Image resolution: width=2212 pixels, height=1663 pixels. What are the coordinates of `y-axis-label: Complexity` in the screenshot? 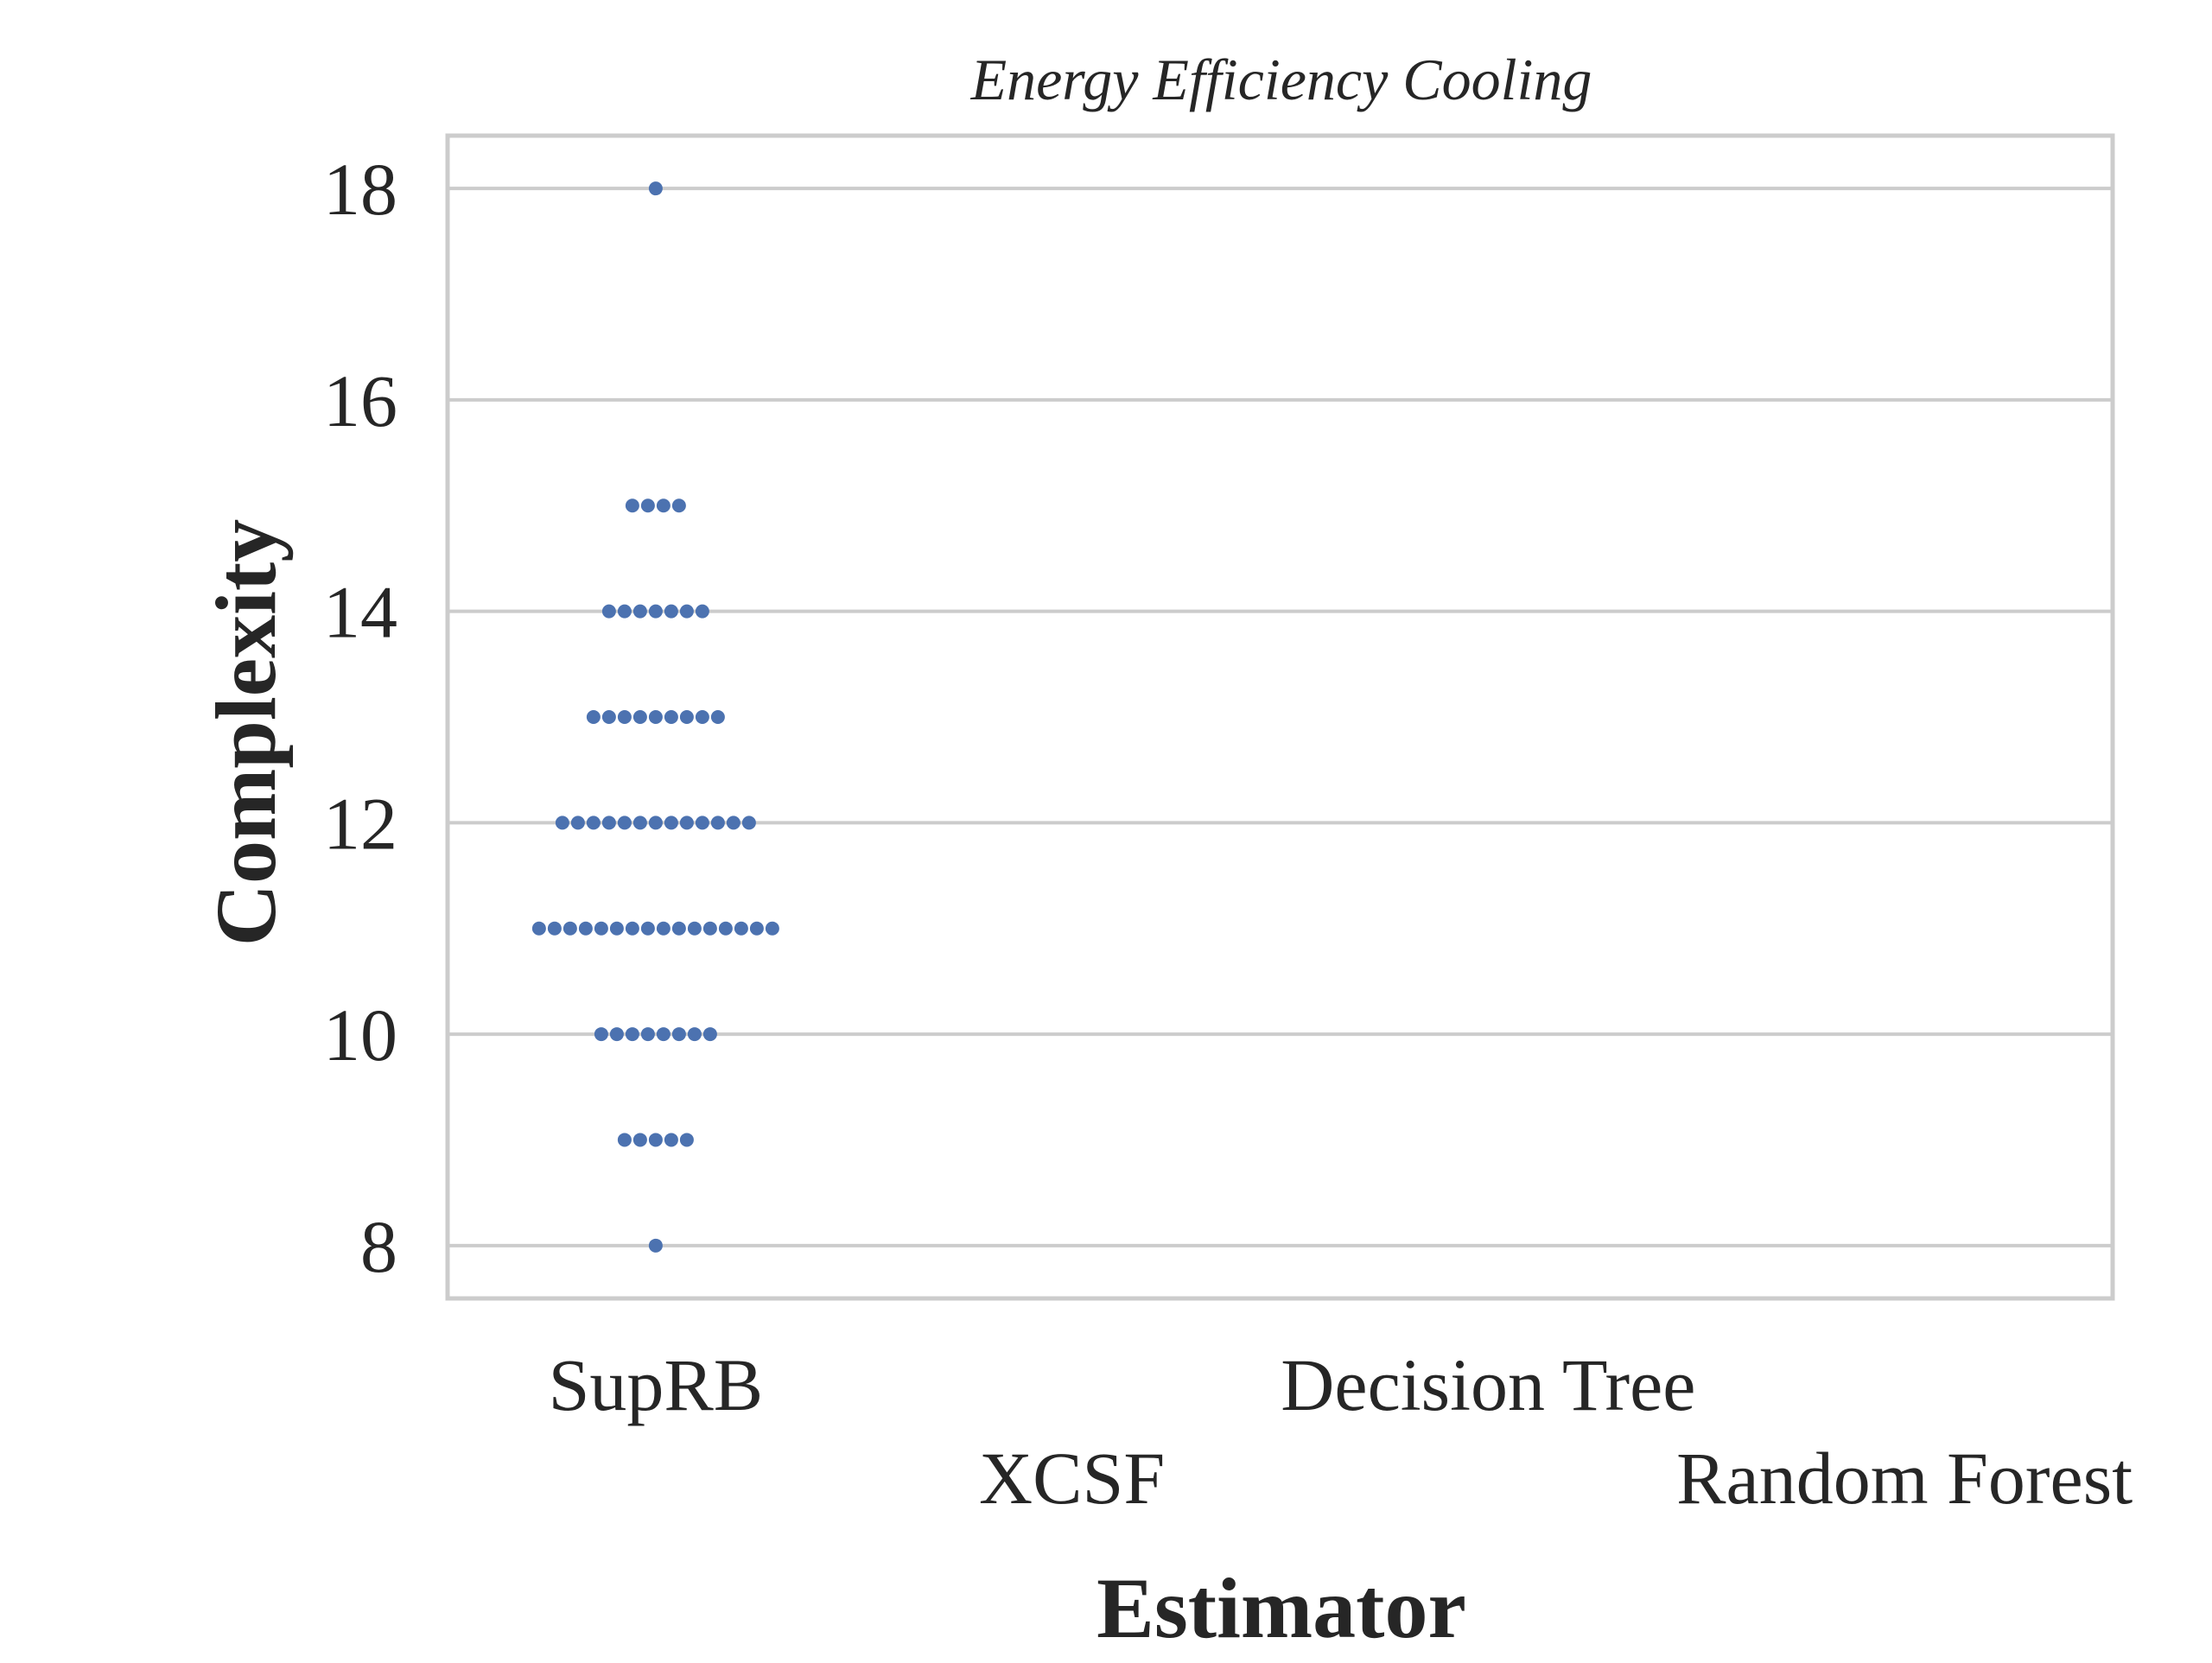 It's located at (246, 733).